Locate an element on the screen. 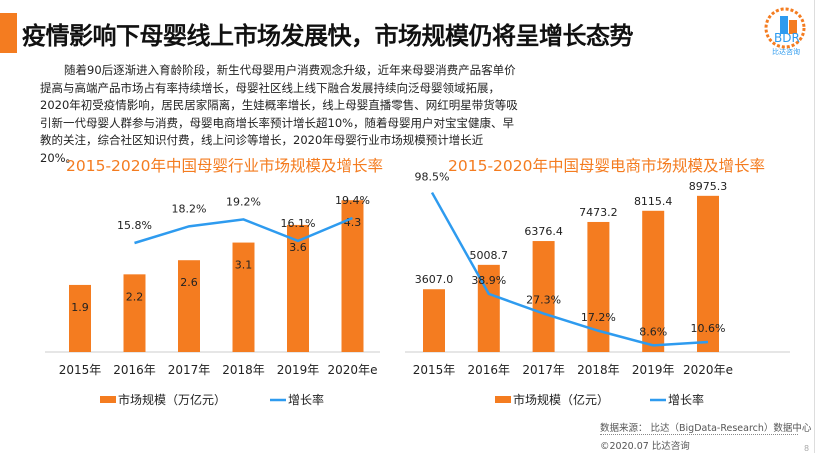  bdr-logo: BDR 比达咨询 is located at coordinates (785, 31).